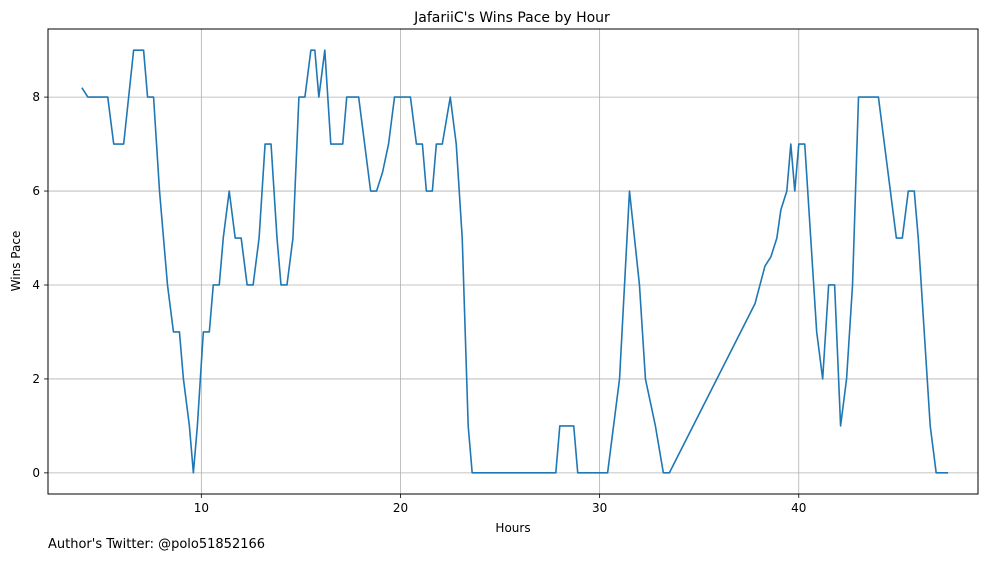 The image size is (988, 562). What do you see at coordinates (157, 544) in the screenshot?
I see `author-credit: Author's Twitter: @polo51852166` at bounding box center [157, 544].